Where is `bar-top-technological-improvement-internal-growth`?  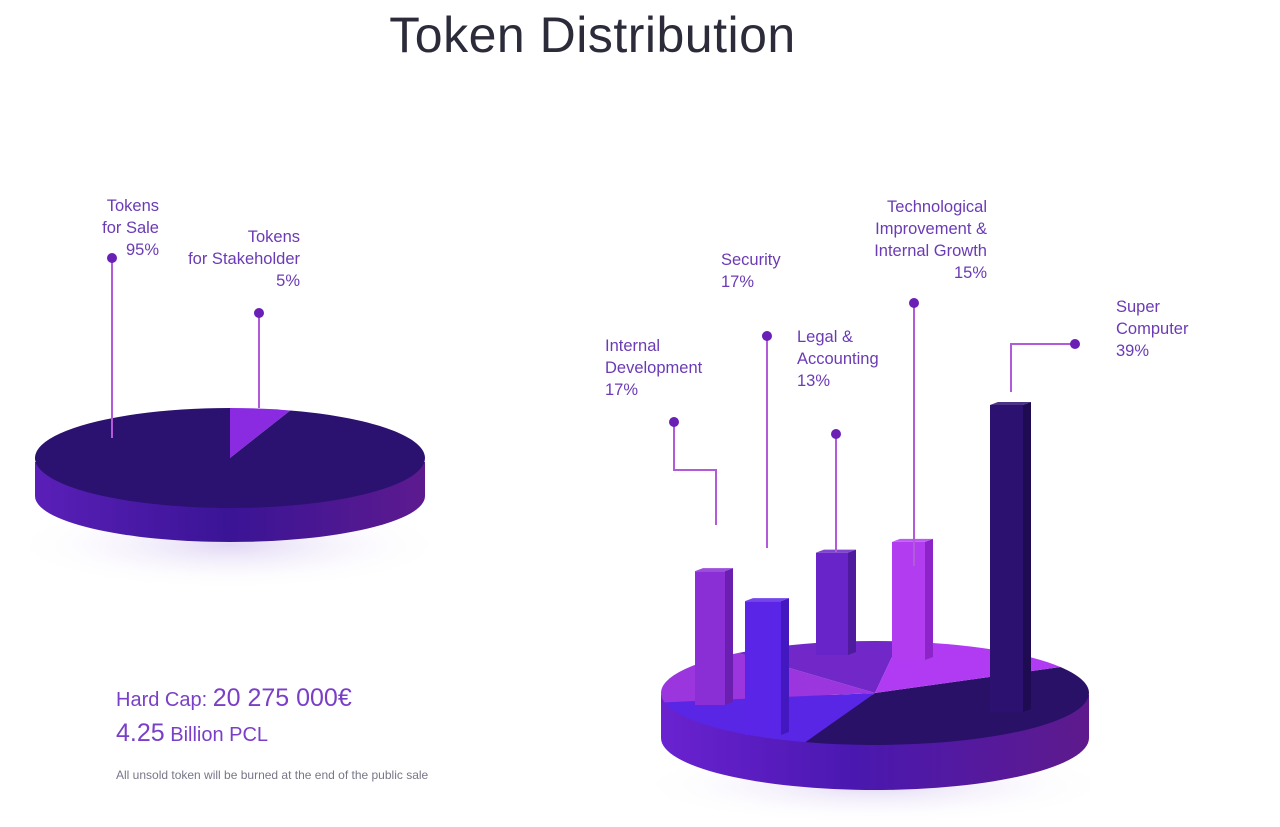 bar-top-technological-improvement-internal-growth is located at coordinates (912, 540).